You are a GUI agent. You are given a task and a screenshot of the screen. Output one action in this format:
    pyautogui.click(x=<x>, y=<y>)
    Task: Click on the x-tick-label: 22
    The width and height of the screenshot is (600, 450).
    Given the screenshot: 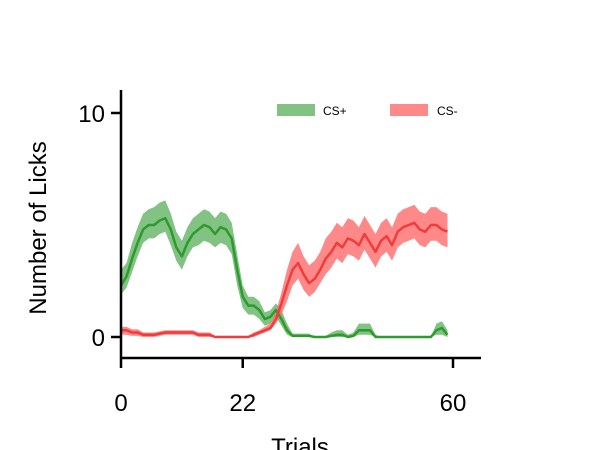 What is the action you would take?
    pyautogui.click(x=242, y=403)
    